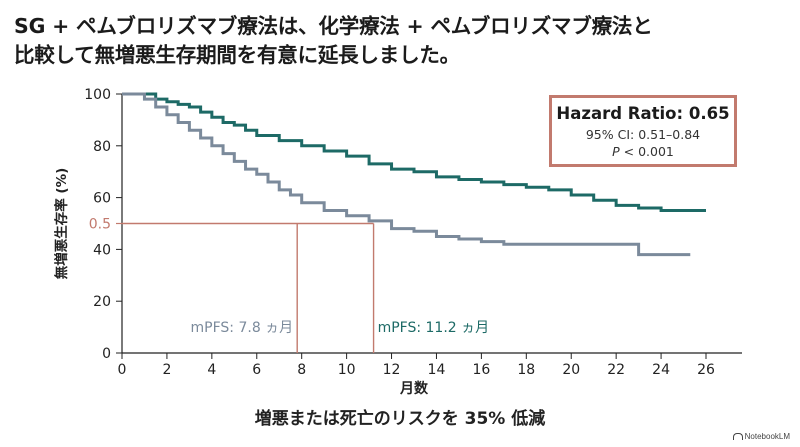 This screenshot has width=800, height=447. What do you see at coordinates (643, 134) in the screenshot?
I see `confidence-interval: 95% CI: 0.51–0.84` at bounding box center [643, 134].